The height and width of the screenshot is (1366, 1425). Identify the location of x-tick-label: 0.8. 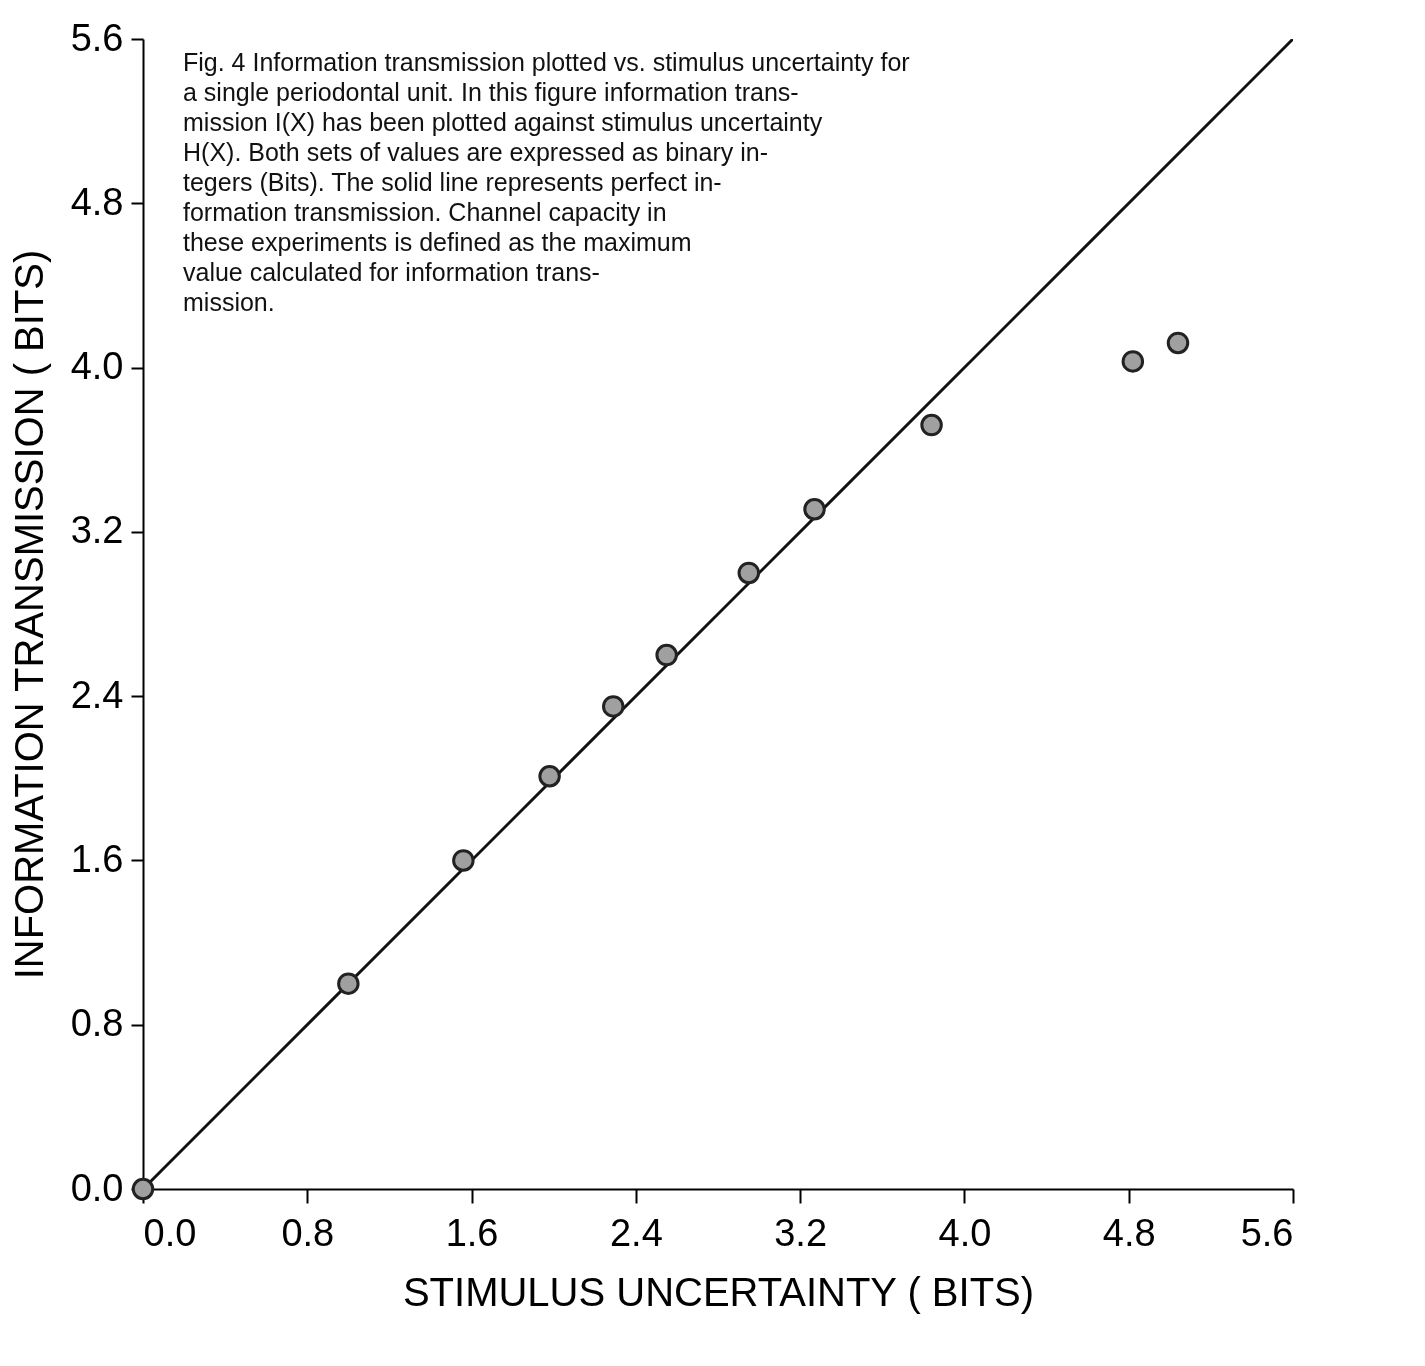
(308, 1232).